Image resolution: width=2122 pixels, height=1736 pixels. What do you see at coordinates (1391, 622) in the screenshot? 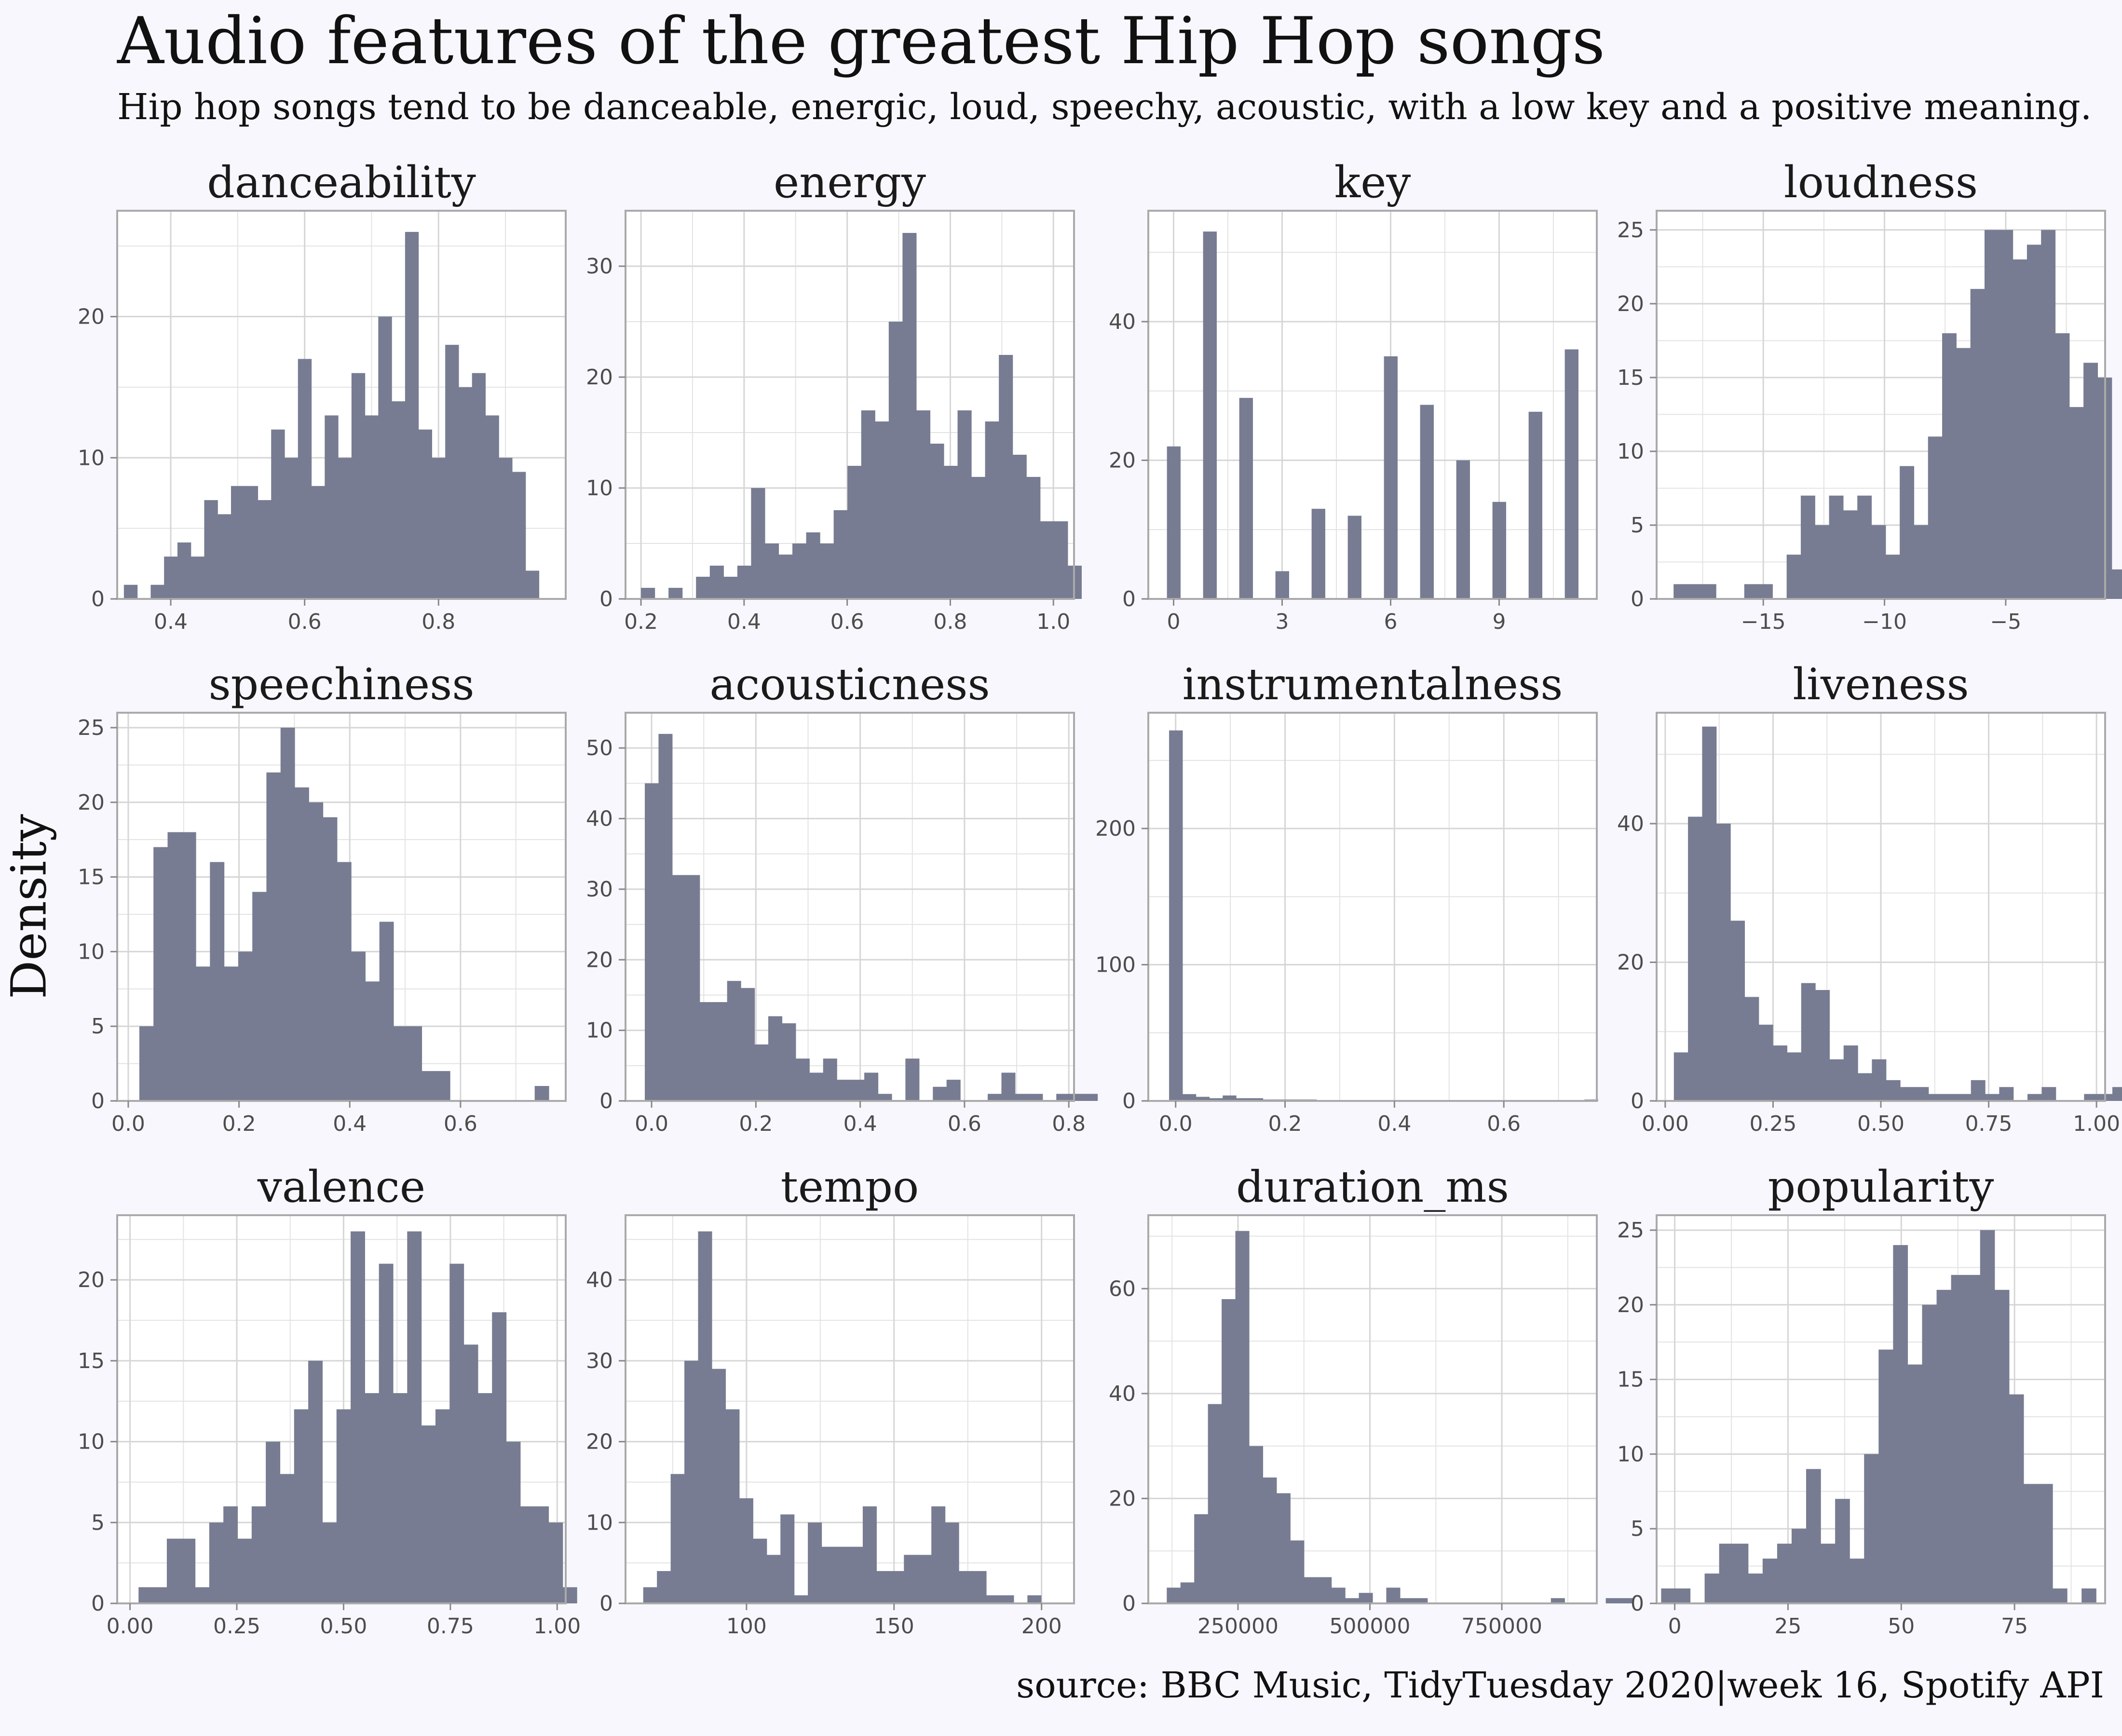
I see `x-tick-label: 6` at bounding box center [1391, 622].